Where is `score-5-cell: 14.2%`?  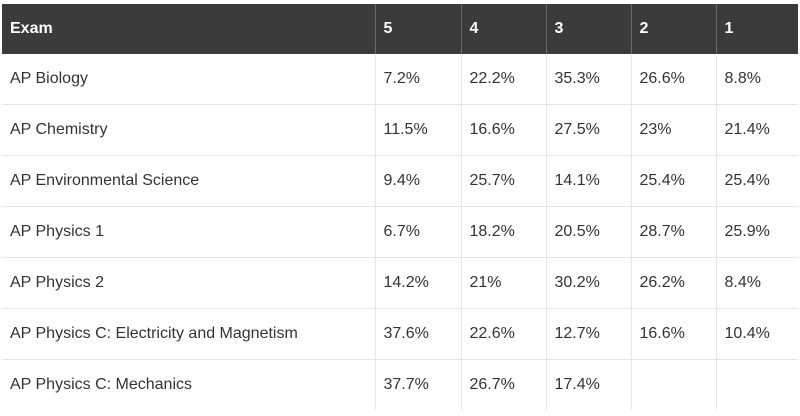 score-5-cell: 14.2% is located at coordinates (417, 283).